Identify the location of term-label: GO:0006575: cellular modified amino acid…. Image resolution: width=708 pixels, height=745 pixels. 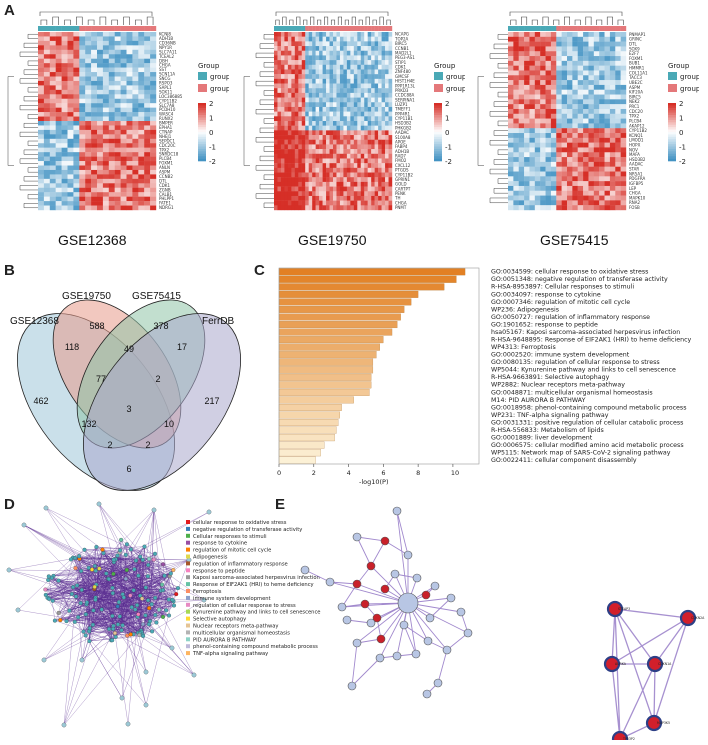
(587, 445).